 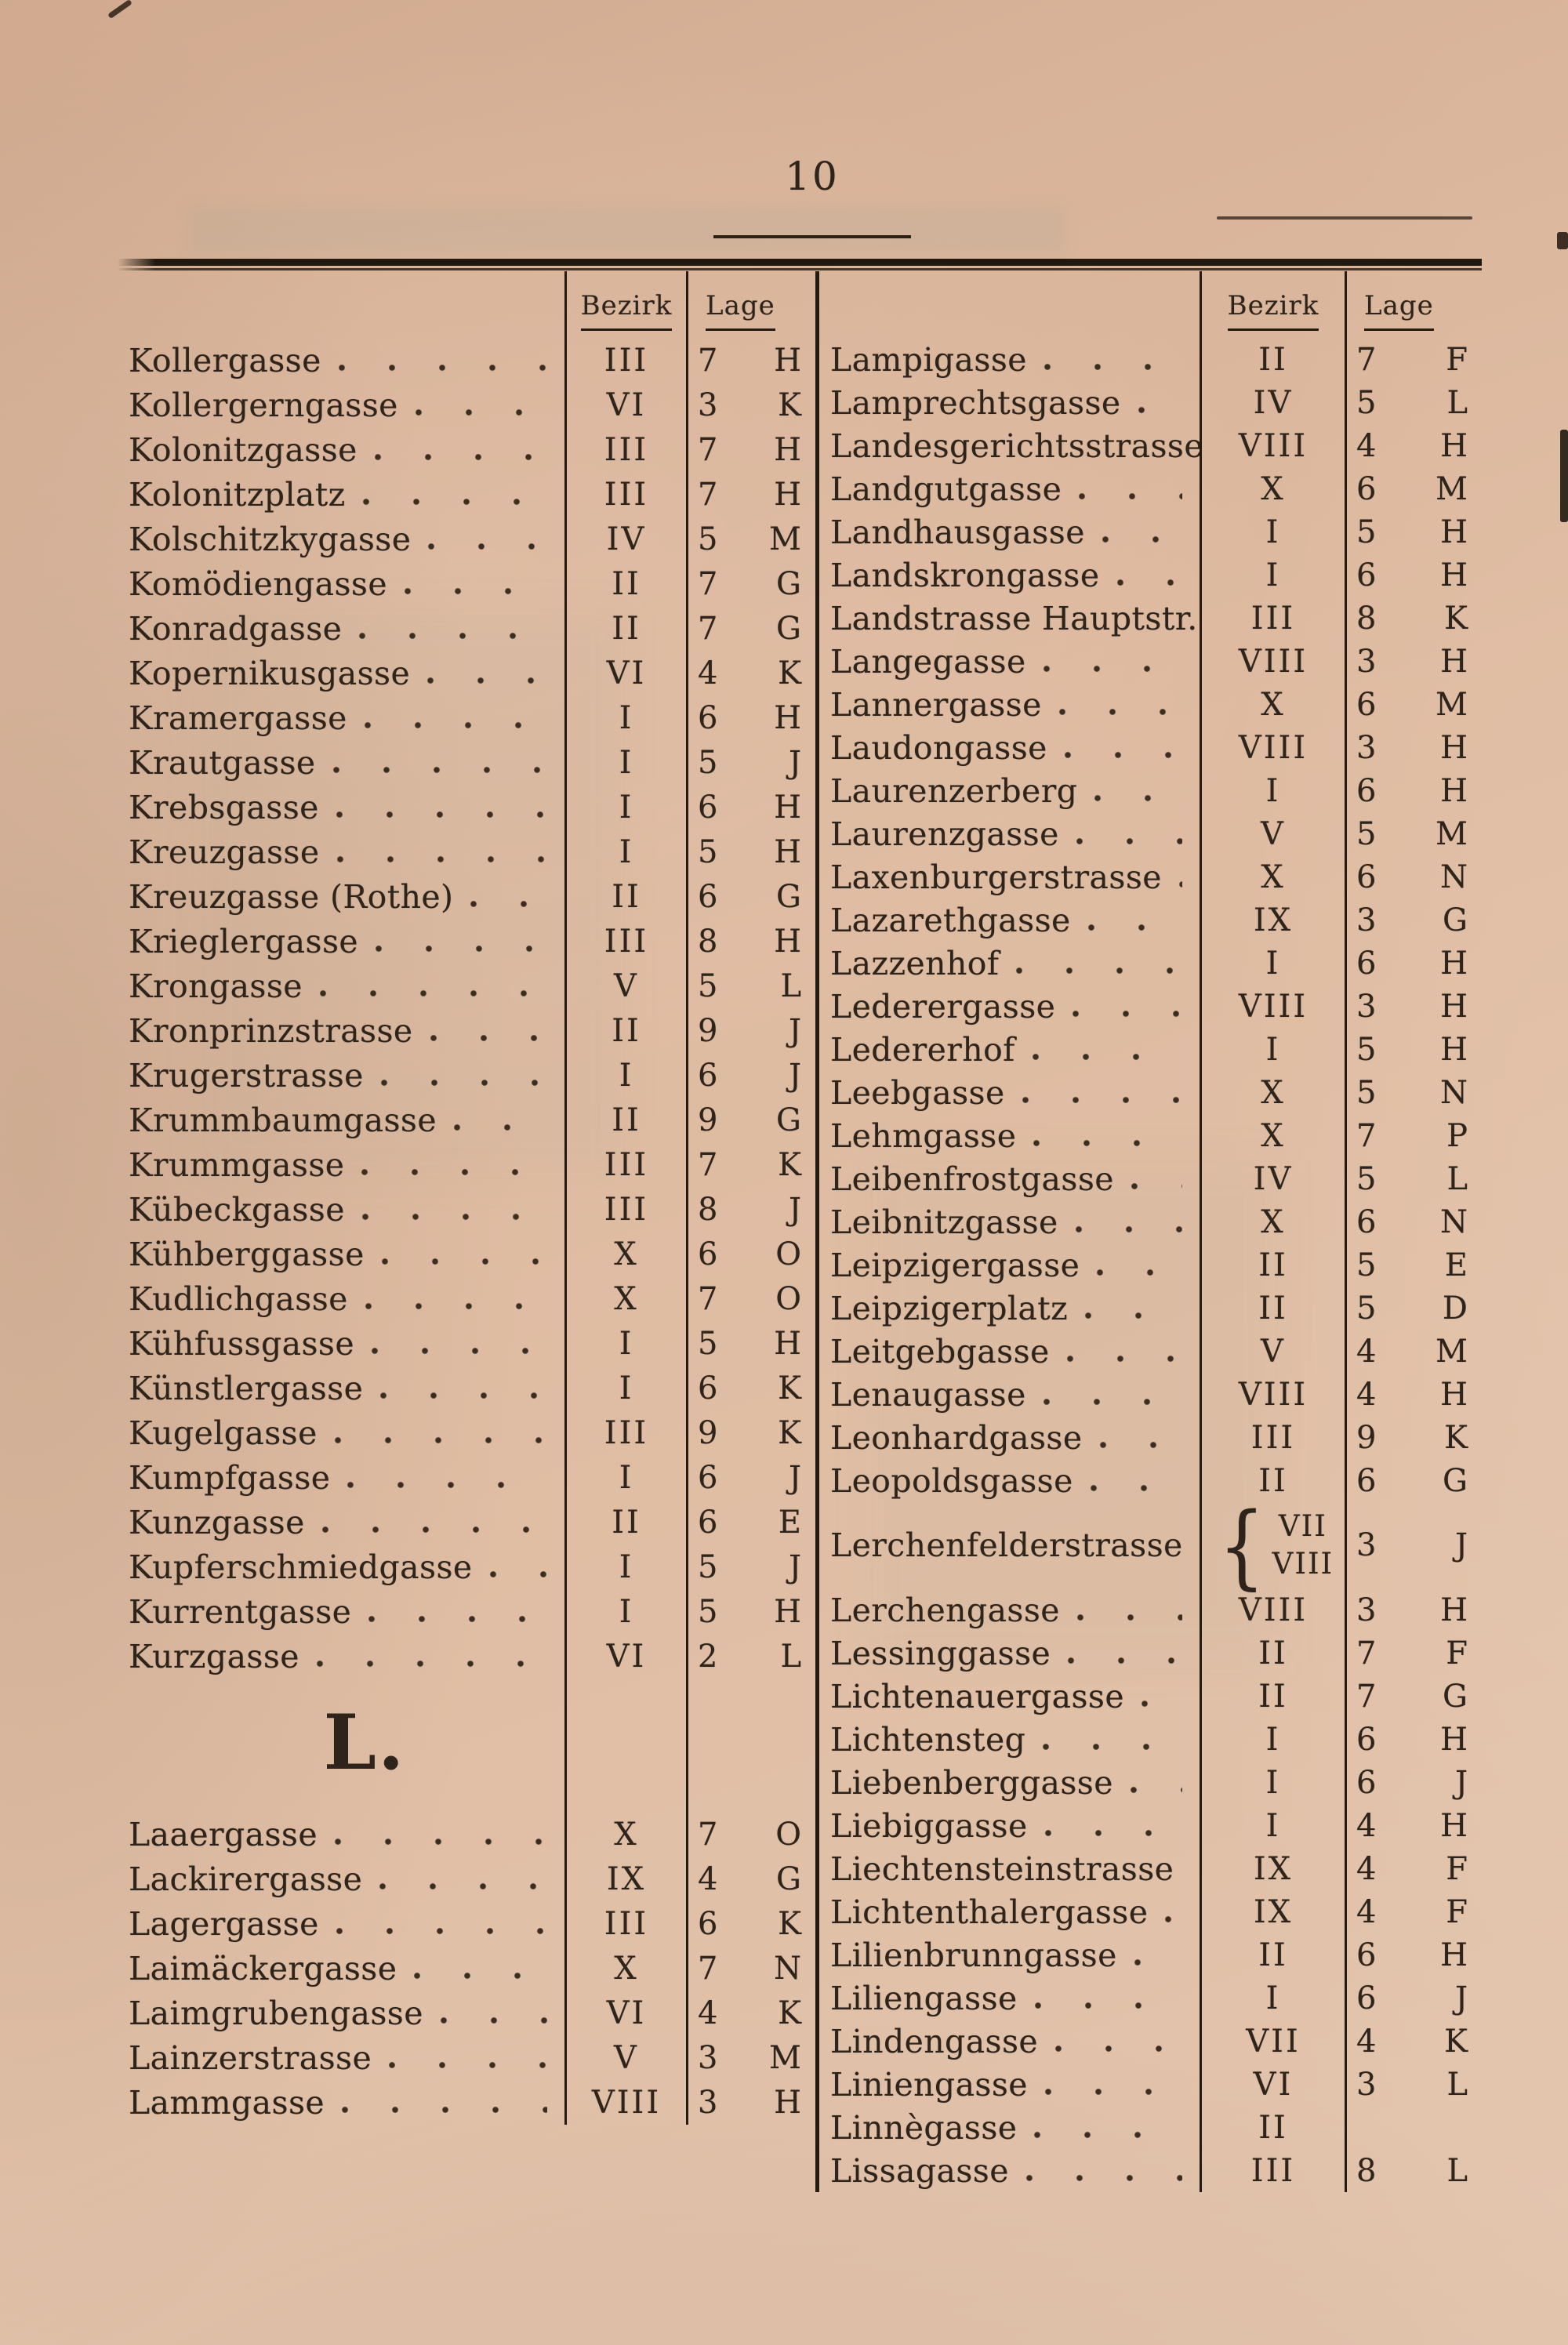 I want to click on bezirk-cell: X, so click(x=1272, y=704).